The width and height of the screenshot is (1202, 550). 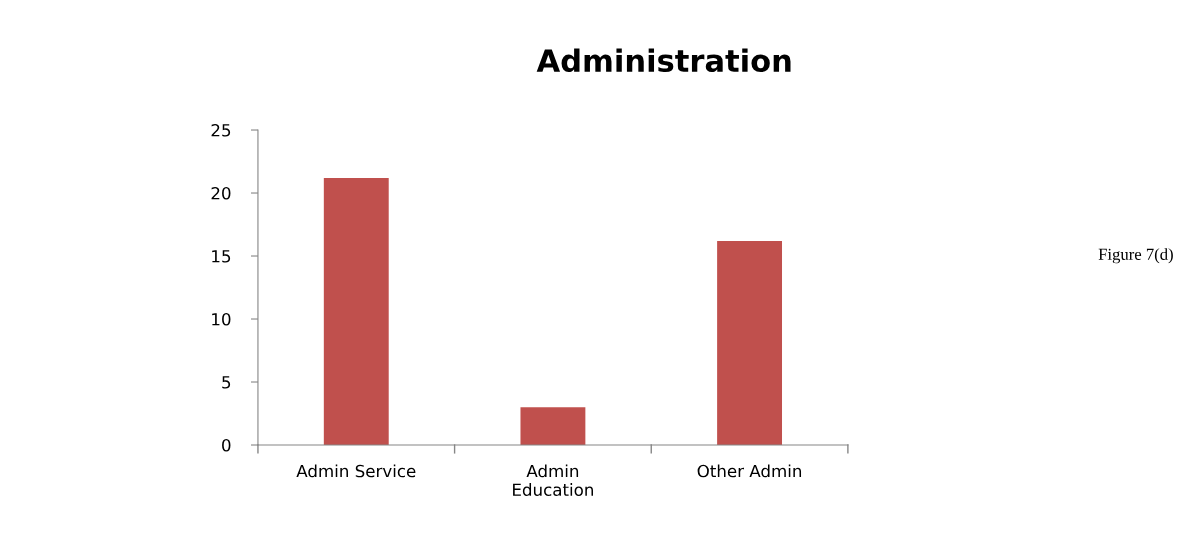 What do you see at coordinates (221, 256) in the screenshot?
I see `y-tick-label: 15` at bounding box center [221, 256].